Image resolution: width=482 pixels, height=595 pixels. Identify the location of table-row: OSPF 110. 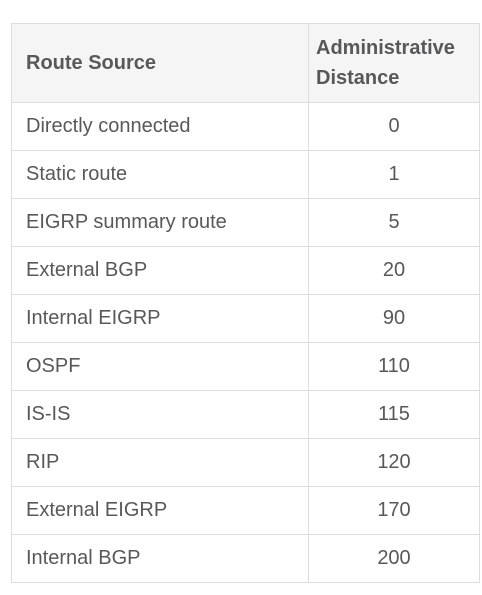
(245, 366).